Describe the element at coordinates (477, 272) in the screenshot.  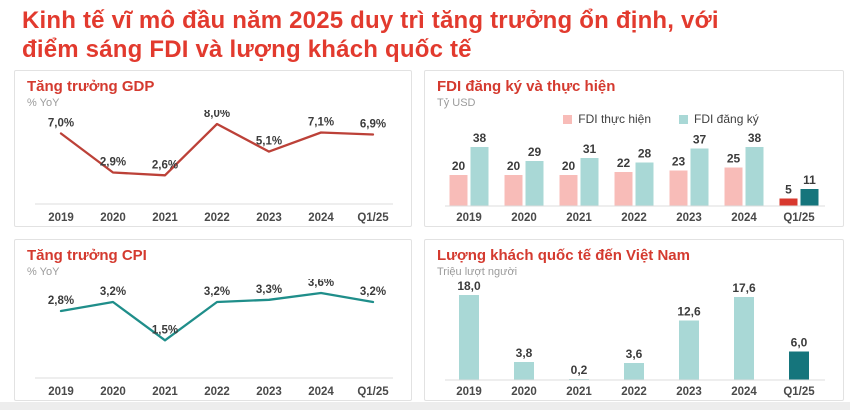
I see `chart-subtitle-visitors: Triệu lượt người` at that location.